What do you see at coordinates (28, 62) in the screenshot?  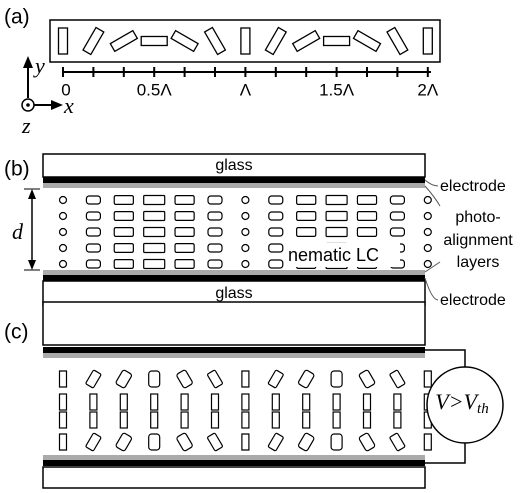 I see `y-arrowhead` at bounding box center [28, 62].